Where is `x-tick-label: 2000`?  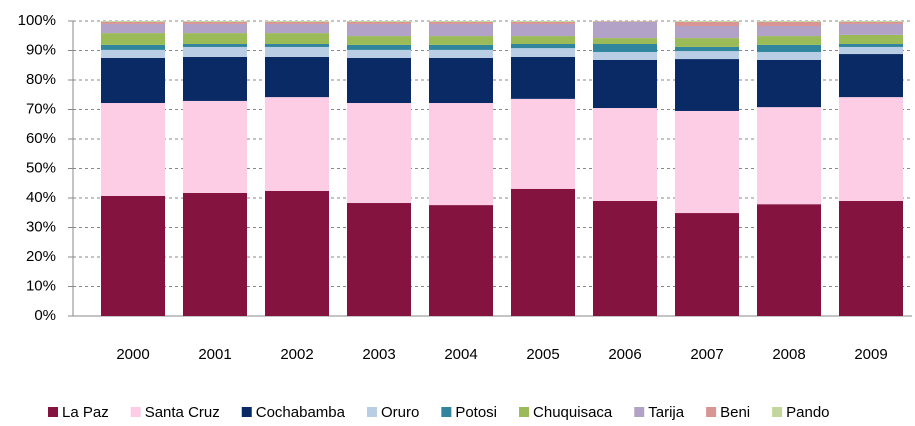
x-tick-label: 2000 is located at coordinates (132, 354).